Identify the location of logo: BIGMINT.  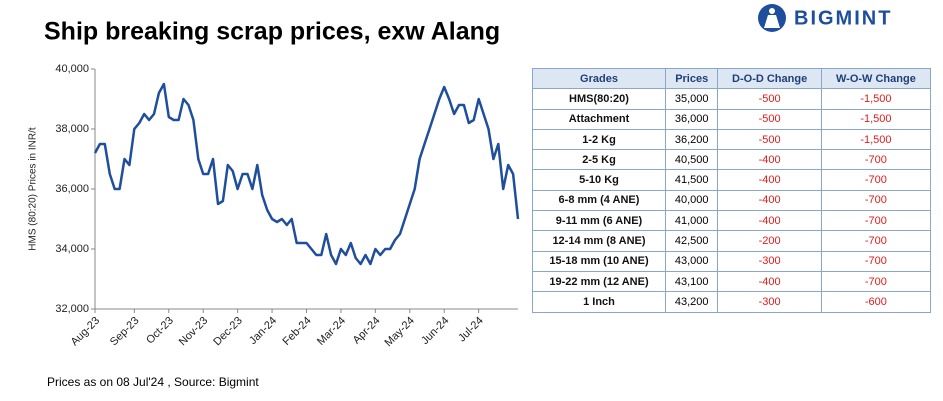
(825, 18).